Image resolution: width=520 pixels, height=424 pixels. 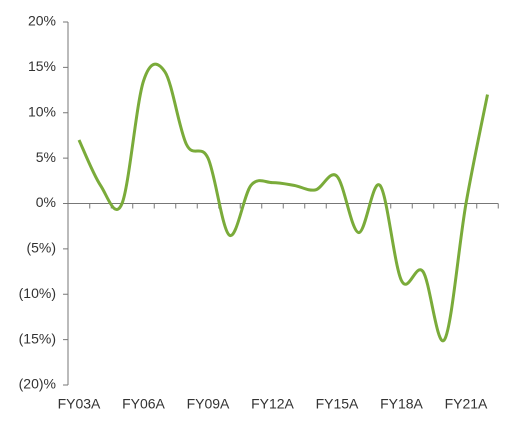 I want to click on y-tick-label: 15%, so click(x=42, y=66).